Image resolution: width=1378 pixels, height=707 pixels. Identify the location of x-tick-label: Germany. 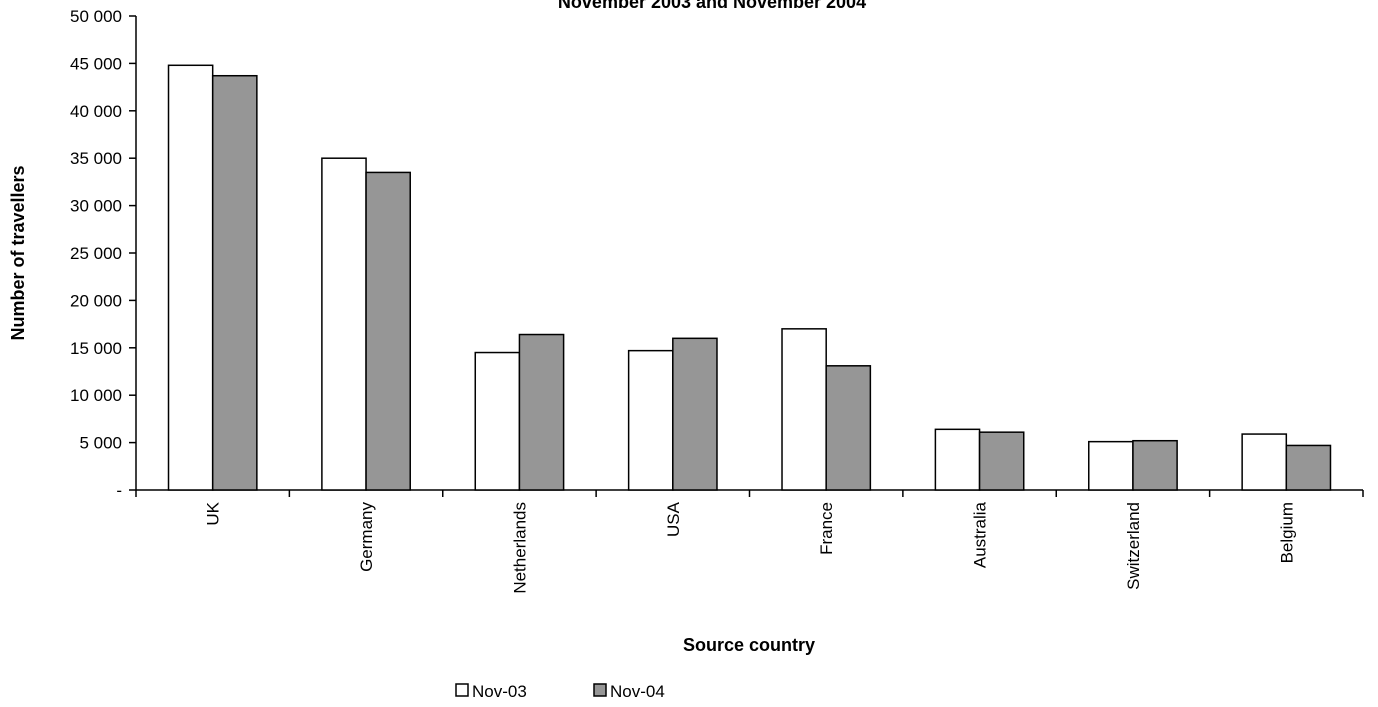
(366, 537).